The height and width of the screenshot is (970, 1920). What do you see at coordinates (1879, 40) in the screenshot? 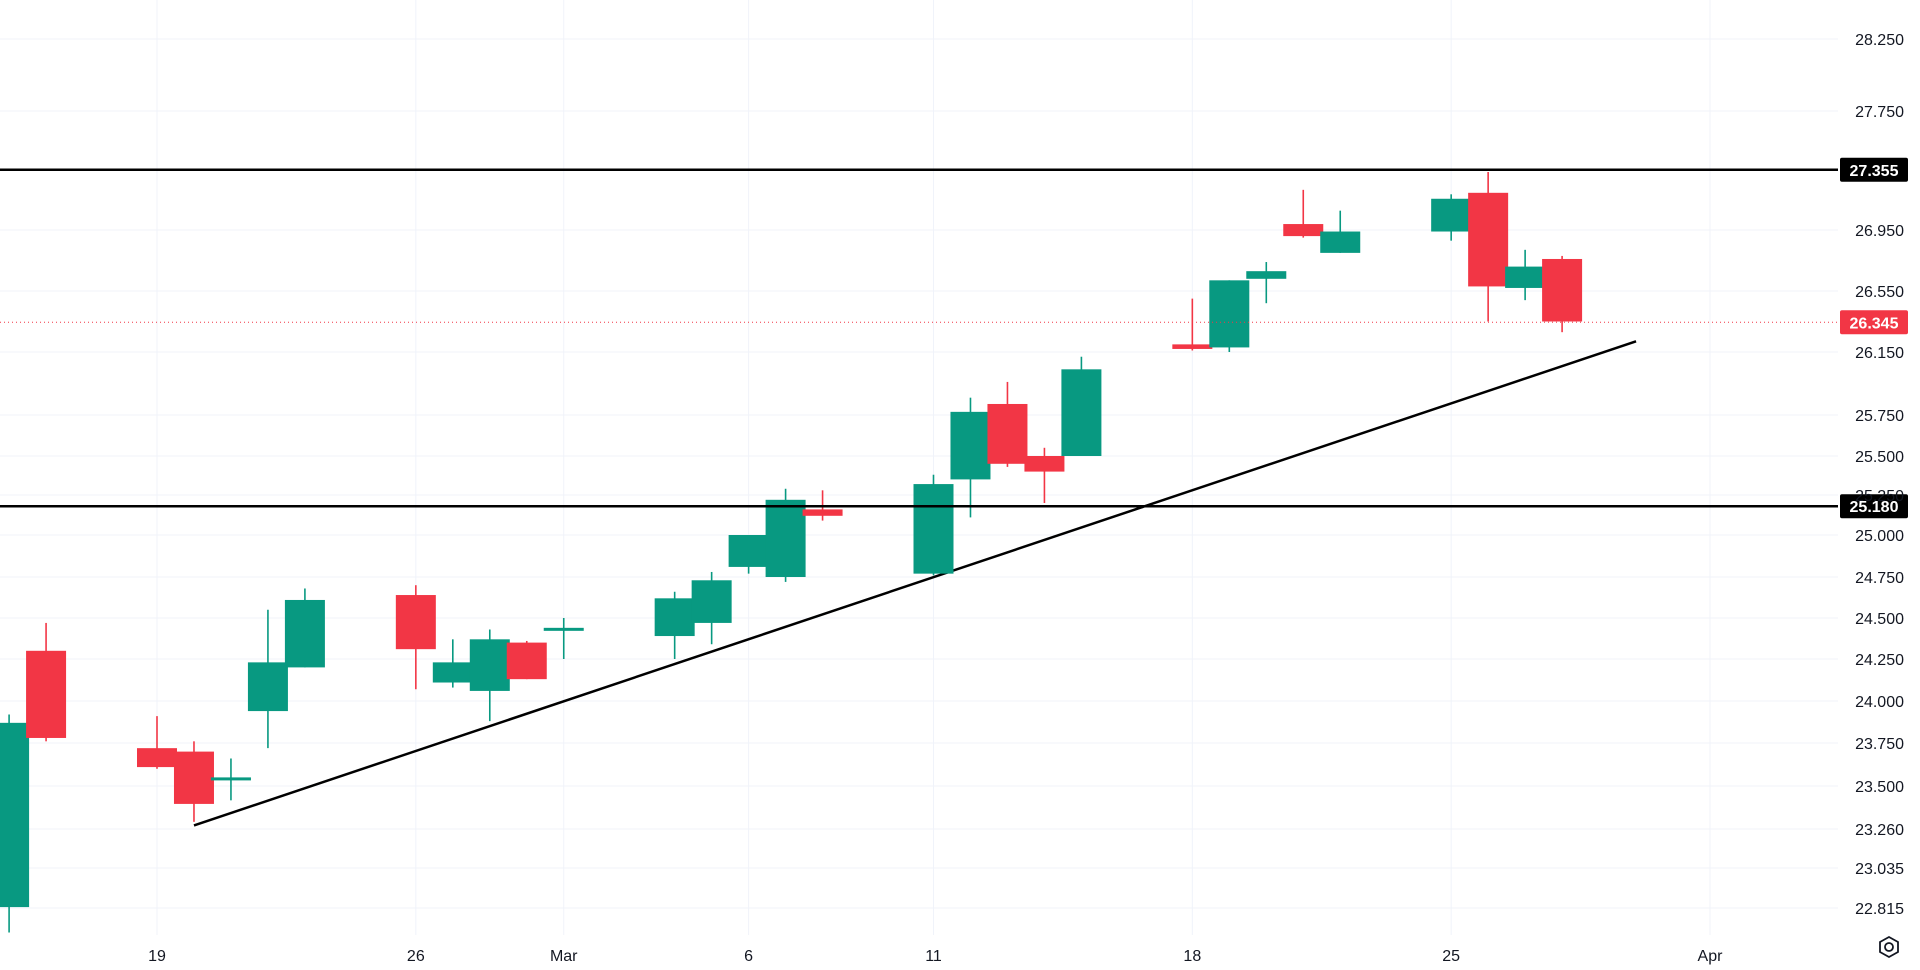
I see `price-tick-label: 28.250` at bounding box center [1879, 40].